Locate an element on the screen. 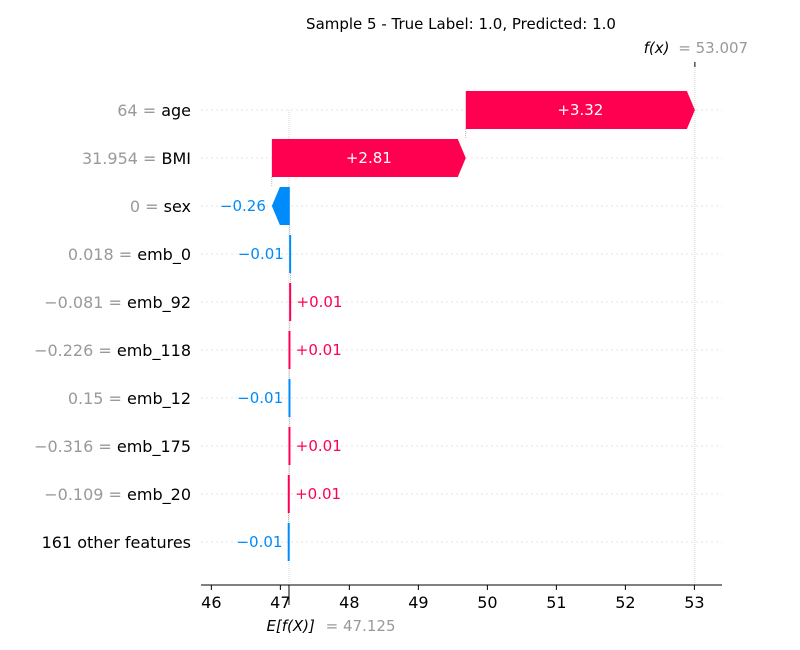 Image resolution: width=800 pixels, height=650 pixels. bar-value-label: +2.81 is located at coordinates (369, 158).